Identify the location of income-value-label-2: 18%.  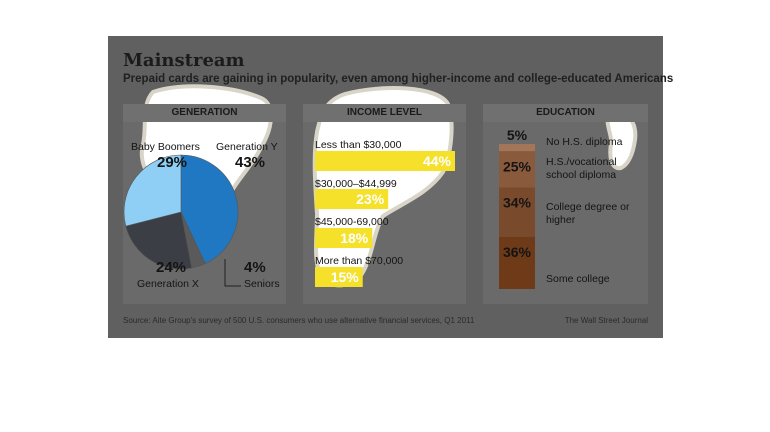
(354, 238).